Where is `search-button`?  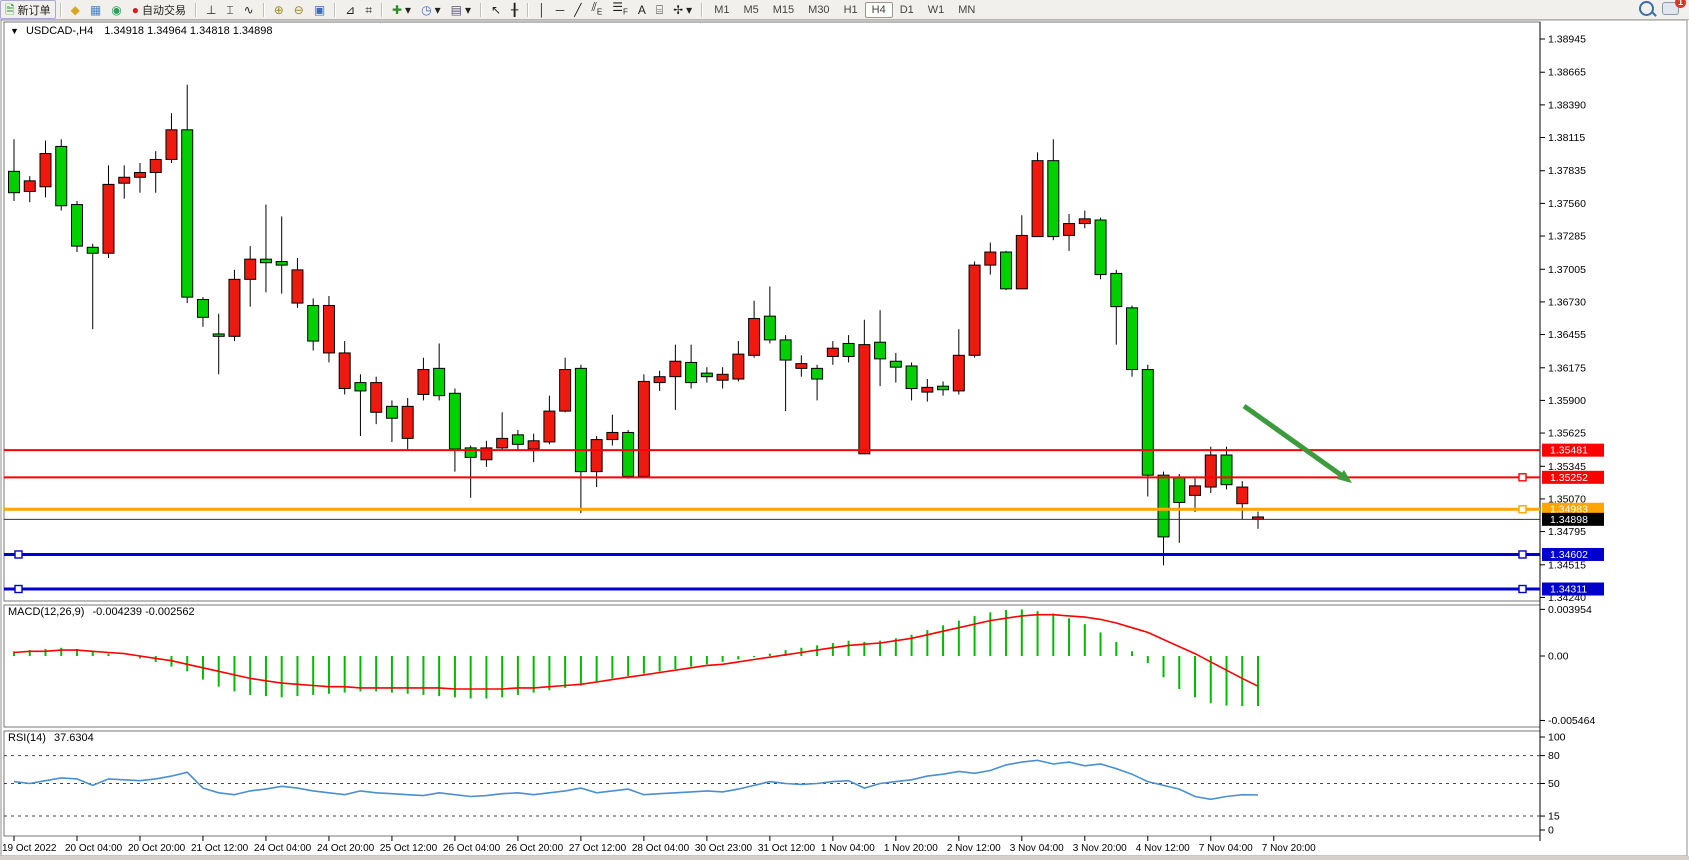
search-button is located at coordinates (1646, 9).